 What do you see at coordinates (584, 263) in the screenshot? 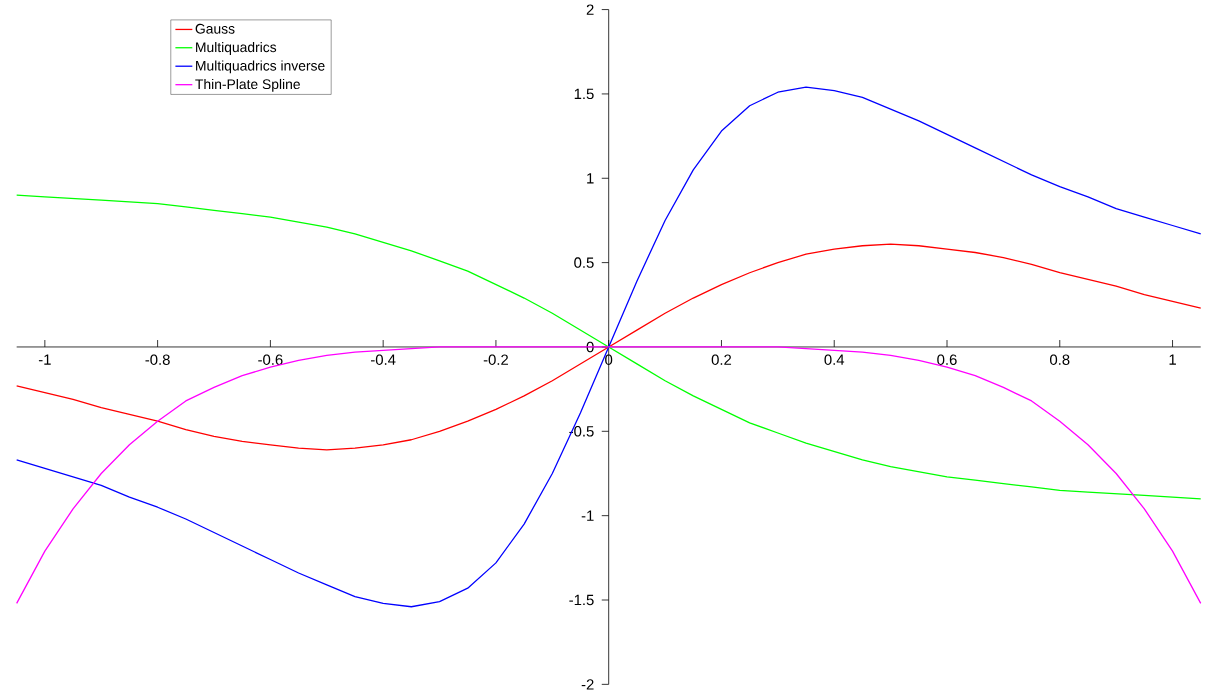
I see `y-tick-label: 0.5` at bounding box center [584, 263].